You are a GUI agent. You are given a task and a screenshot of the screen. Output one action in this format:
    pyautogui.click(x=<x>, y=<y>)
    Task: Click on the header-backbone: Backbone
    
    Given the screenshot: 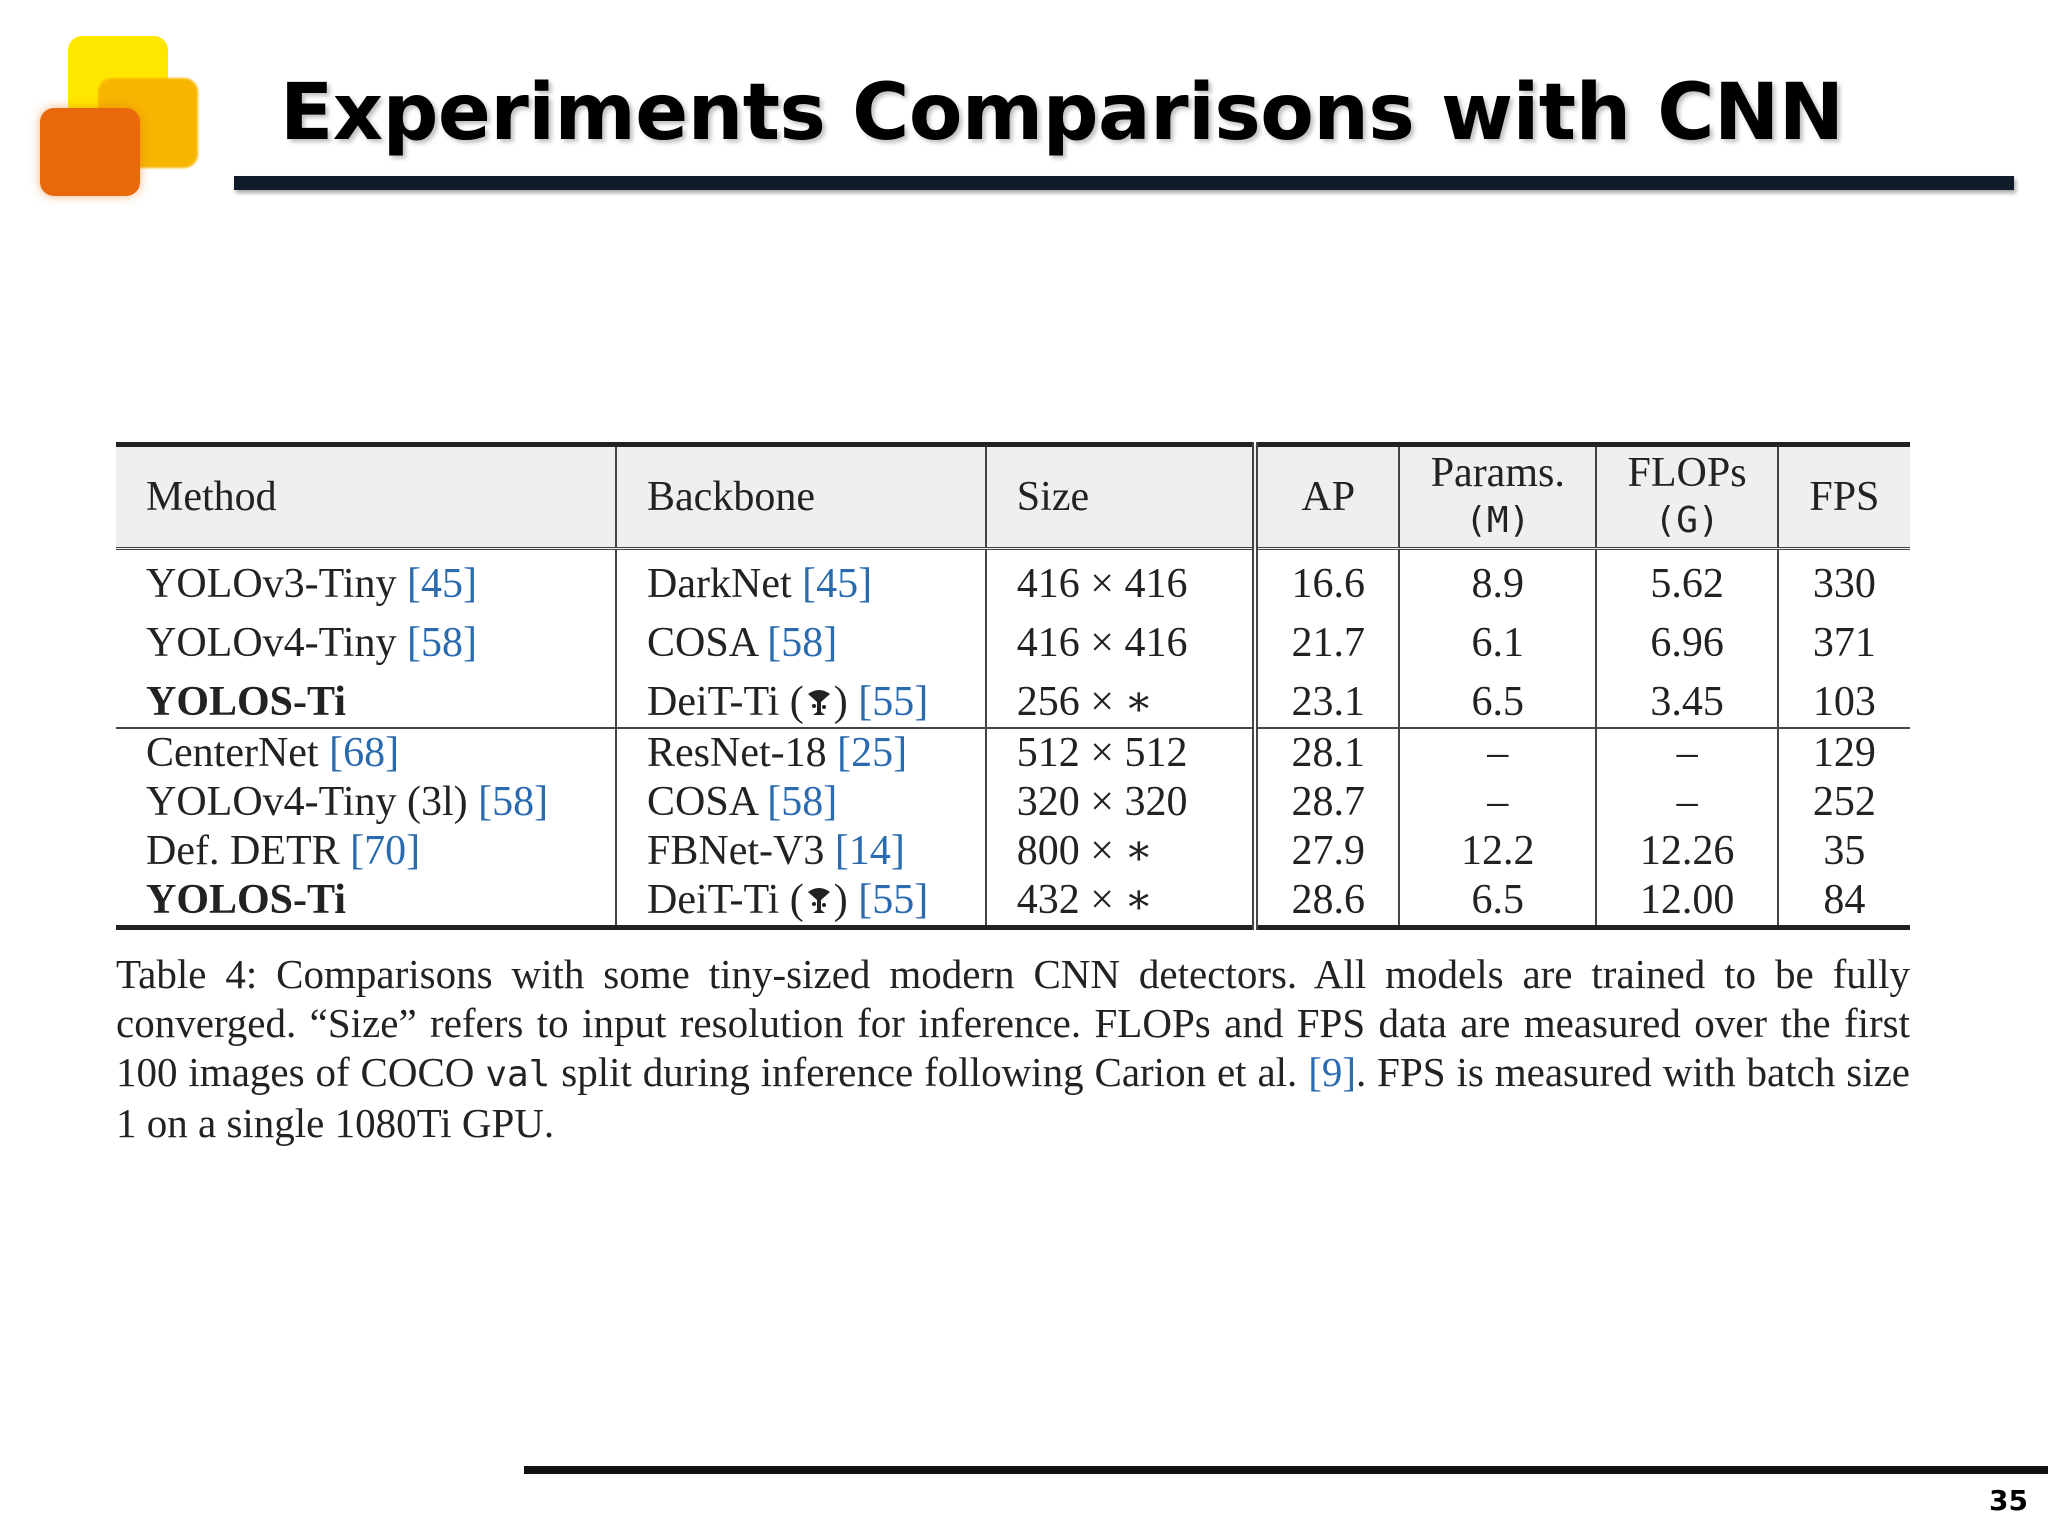 What is the action you would take?
    pyautogui.click(x=801, y=496)
    